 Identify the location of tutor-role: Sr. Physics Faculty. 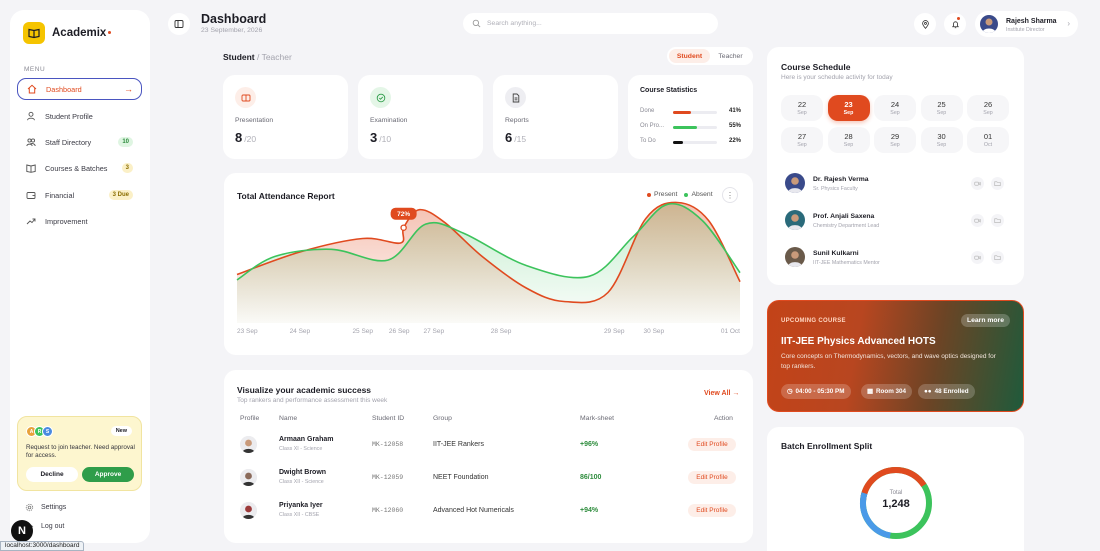
(835, 189).